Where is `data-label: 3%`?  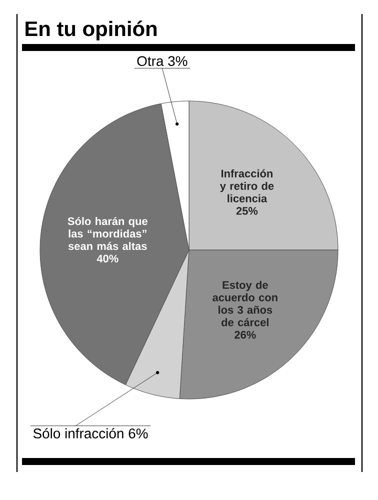 data-label: 3% is located at coordinates (178, 61).